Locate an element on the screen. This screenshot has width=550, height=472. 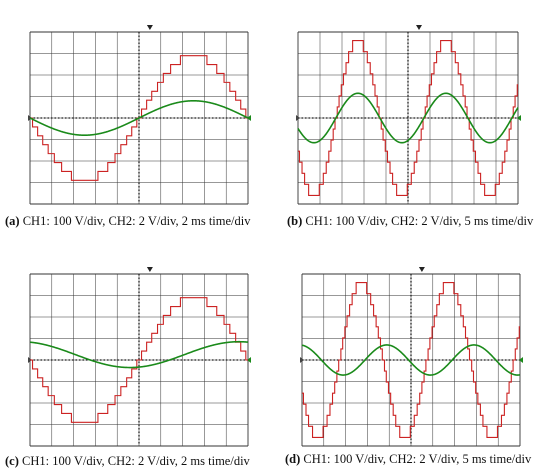
panel-label-b: (b) is located at coordinates (295, 221).